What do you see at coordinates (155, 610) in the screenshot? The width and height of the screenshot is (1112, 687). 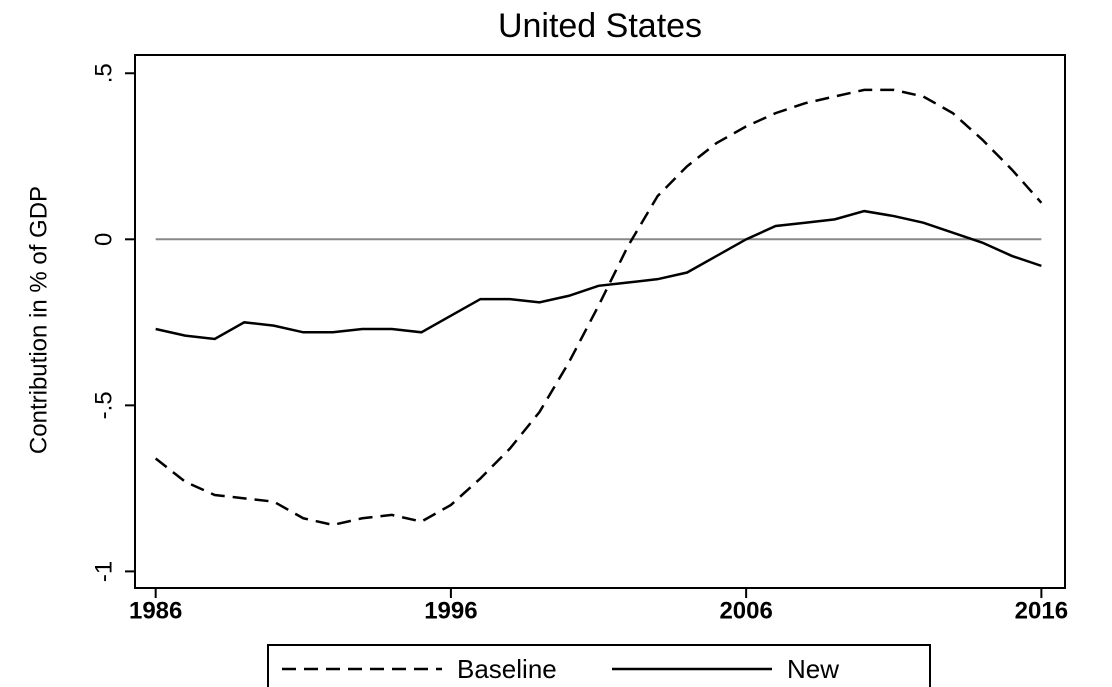 I see `x-tick-label: 1986` at bounding box center [155, 610].